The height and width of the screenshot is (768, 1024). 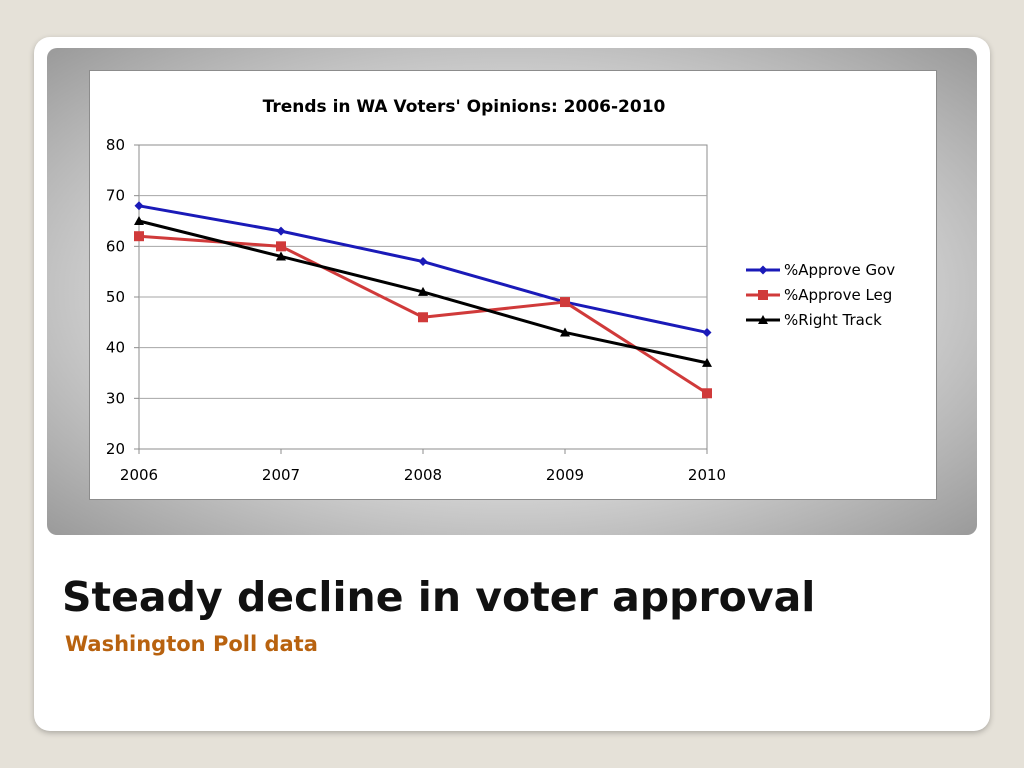 What do you see at coordinates (423, 475) in the screenshot?
I see `x-tick-label: 2008` at bounding box center [423, 475].